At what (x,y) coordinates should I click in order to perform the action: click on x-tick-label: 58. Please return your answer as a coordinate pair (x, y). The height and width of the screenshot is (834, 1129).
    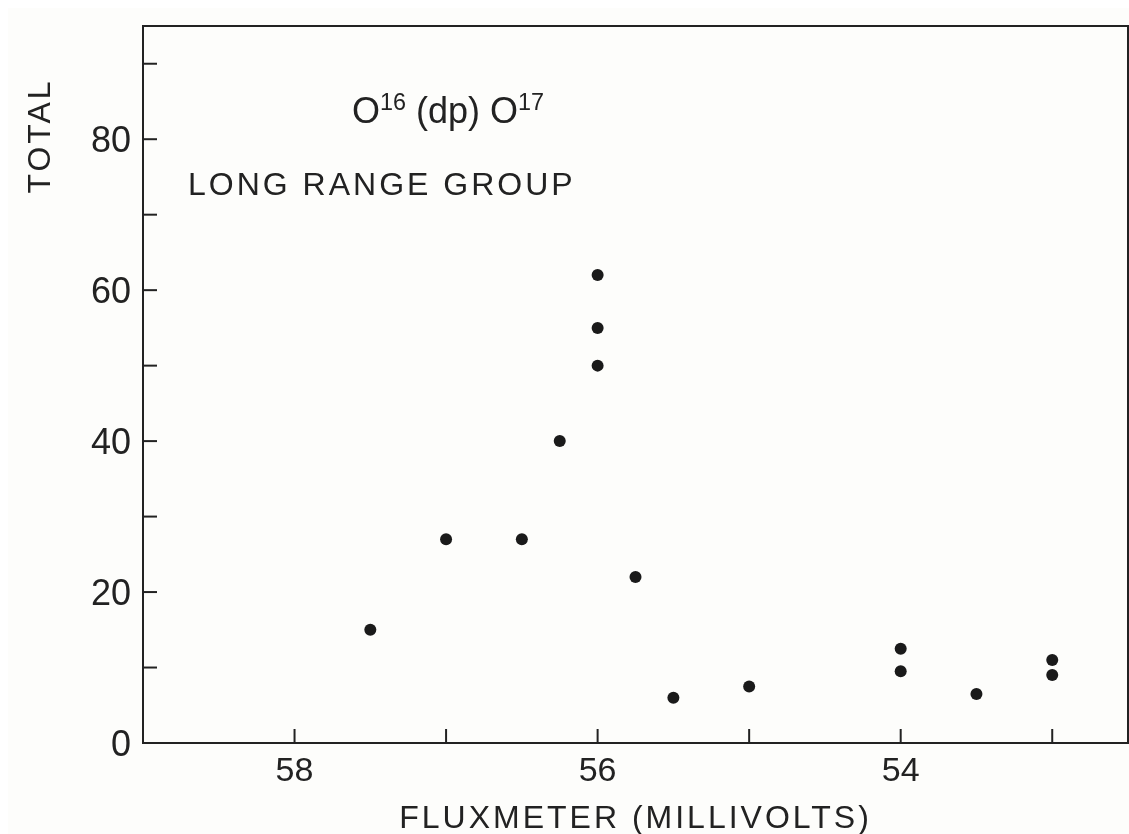
    Looking at the image, I should click on (294, 769).